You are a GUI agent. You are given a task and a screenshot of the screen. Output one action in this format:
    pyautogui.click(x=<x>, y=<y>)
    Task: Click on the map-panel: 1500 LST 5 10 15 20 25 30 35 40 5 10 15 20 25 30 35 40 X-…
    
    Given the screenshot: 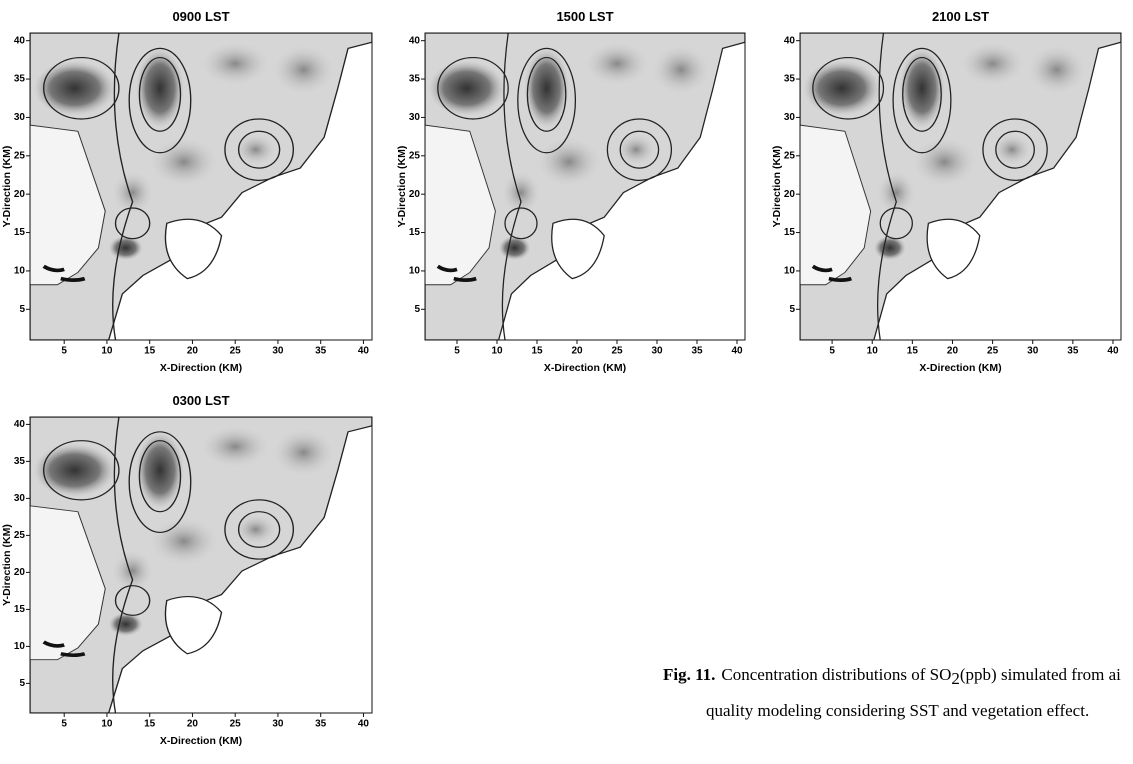 What is the action you would take?
    pyautogui.click(x=571, y=191)
    